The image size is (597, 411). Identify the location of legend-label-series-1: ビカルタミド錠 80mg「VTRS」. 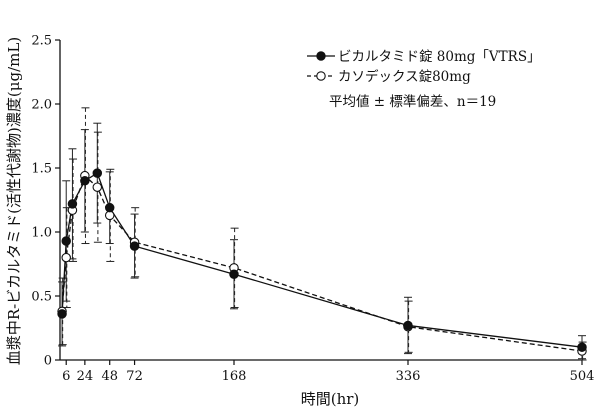
(439, 57).